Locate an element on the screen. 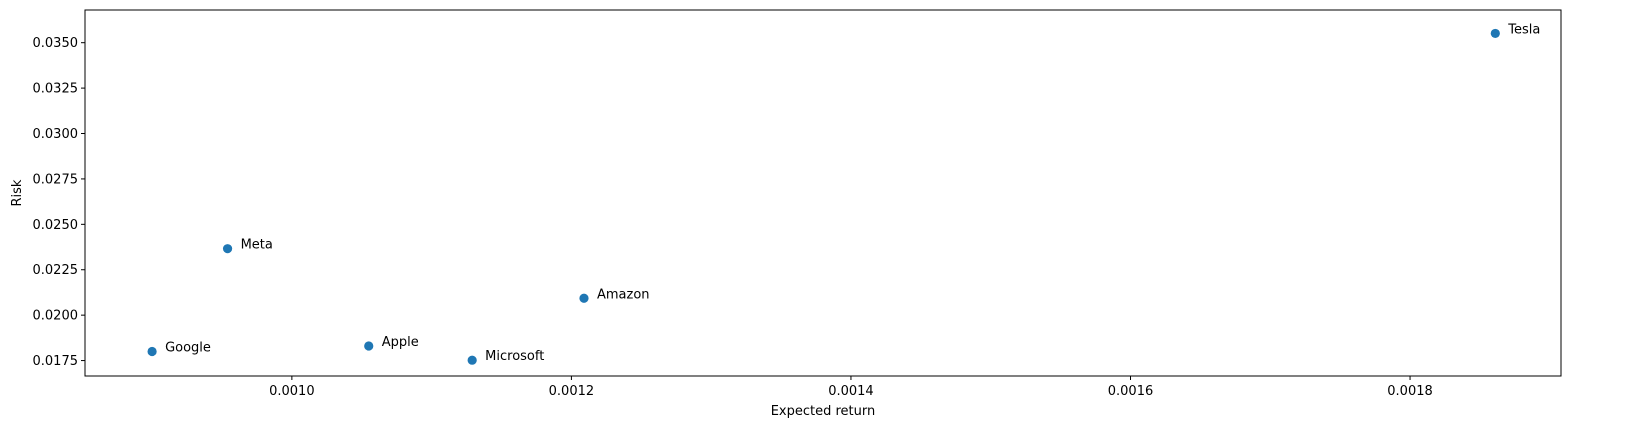 This screenshot has width=1647, height=448. x-tick-label: 0.0014 is located at coordinates (851, 391).